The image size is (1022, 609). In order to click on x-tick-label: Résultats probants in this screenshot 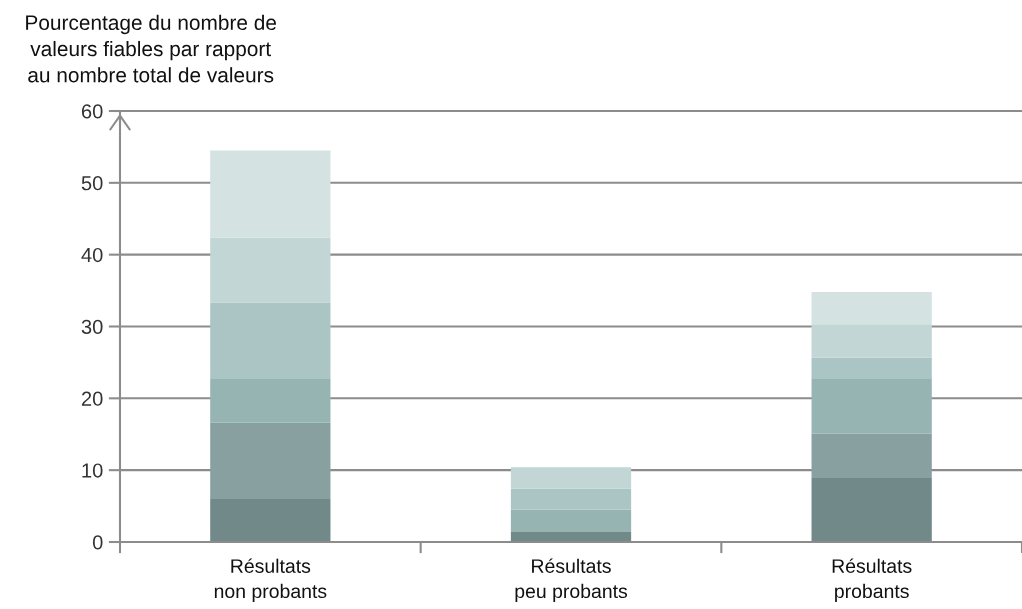, I will do `click(872, 580)`.